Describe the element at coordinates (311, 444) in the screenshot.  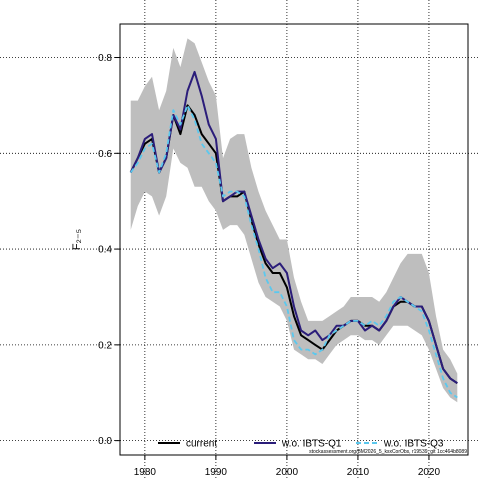
I see `legend-label-2: w.o. IBTS-Q1` at that location.